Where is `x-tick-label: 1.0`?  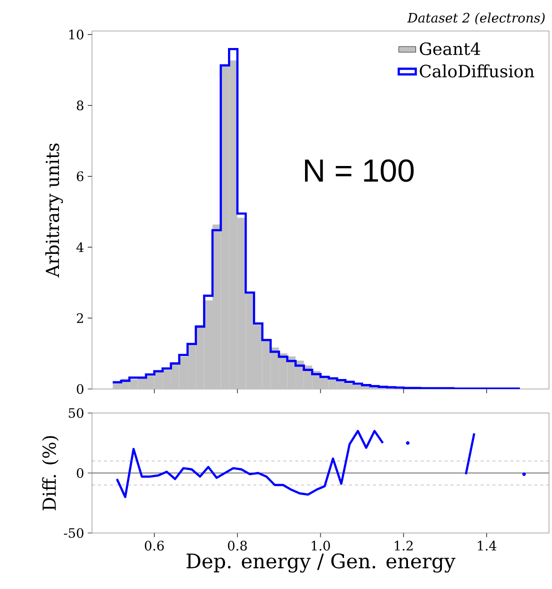
x-tick-label: 1.0 is located at coordinates (321, 545).